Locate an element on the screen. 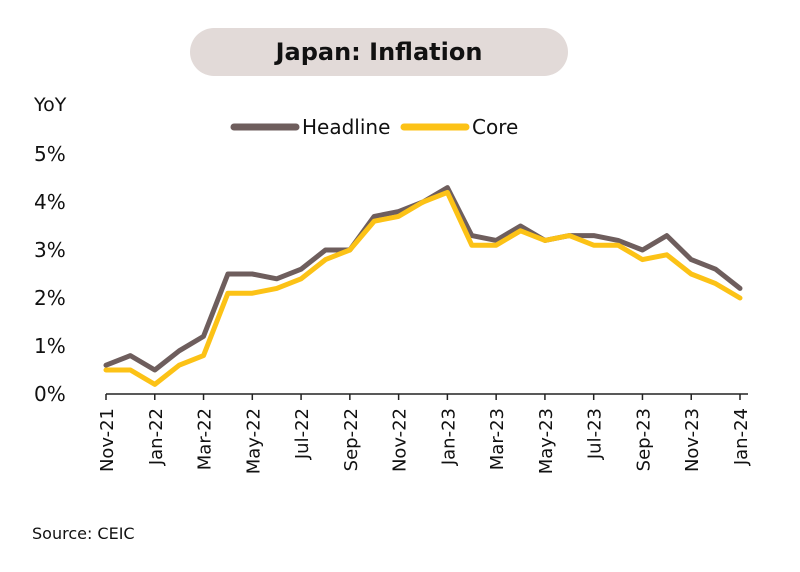 This screenshot has height=572, width=800. x-tick-label: Nov-21 is located at coordinates (107, 440).